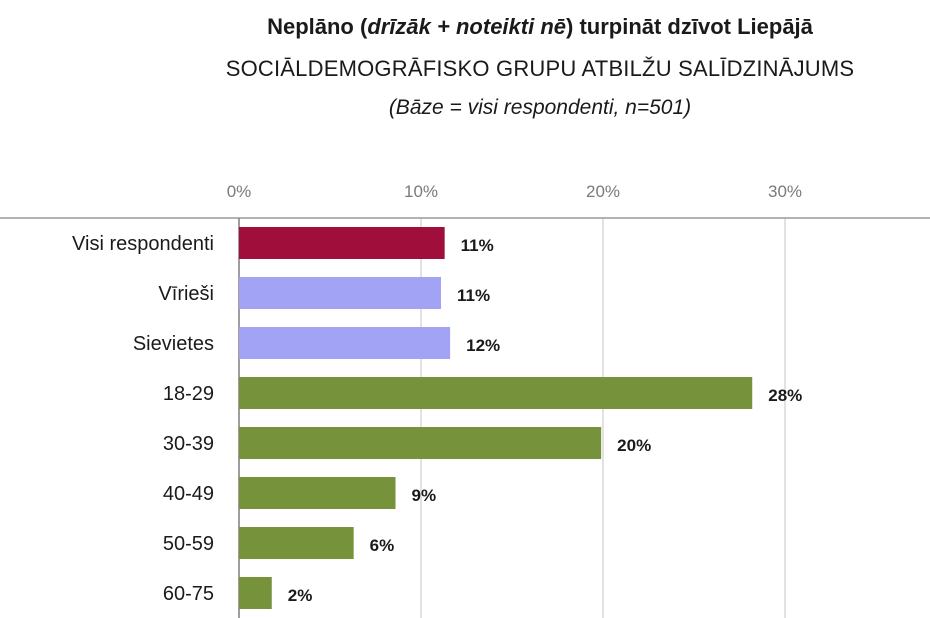 This screenshot has height=618, width=930. I want to click on category-label: 18-29, so click(188, 394).